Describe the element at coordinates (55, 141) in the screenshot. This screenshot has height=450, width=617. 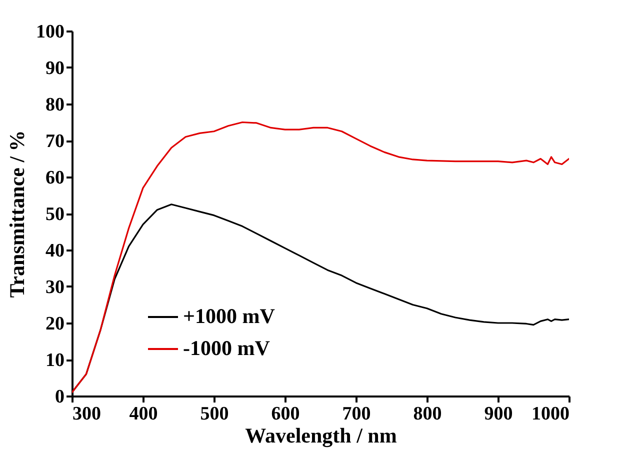
I see `y-tick-label: 70` at that location.